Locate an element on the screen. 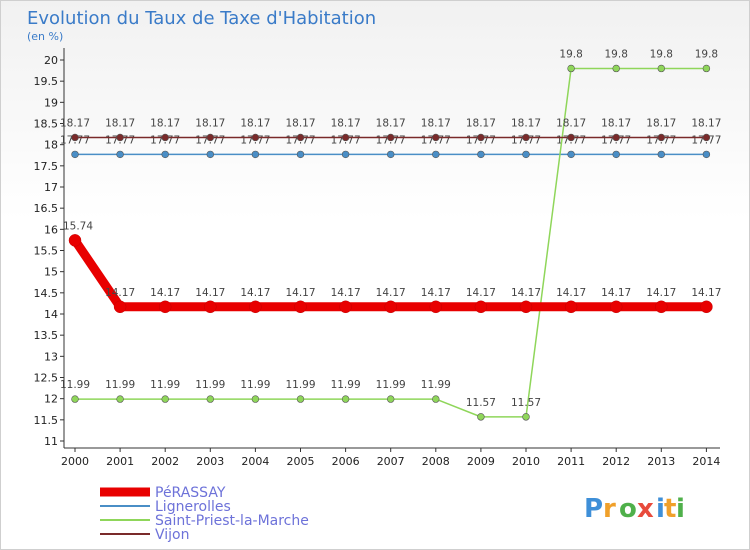 Image resolution: width=750 pixels, height=550 pixels. x-tick: 2002 is located at coordinates (165, 458).